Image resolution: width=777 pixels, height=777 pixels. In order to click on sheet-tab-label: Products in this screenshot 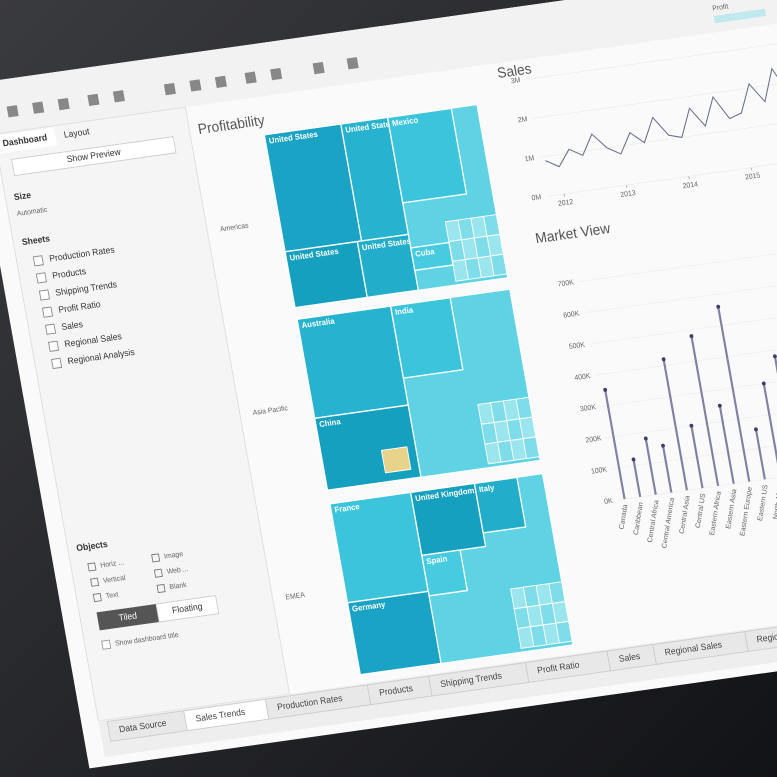, I will do `click(396, 690)`.